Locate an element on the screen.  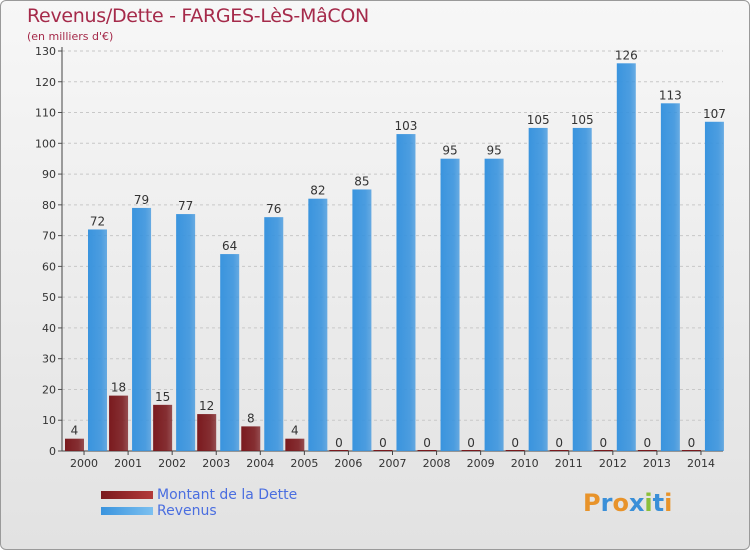
legend-item-dette: Montant de la Dette is located at coordinates (199, 495).